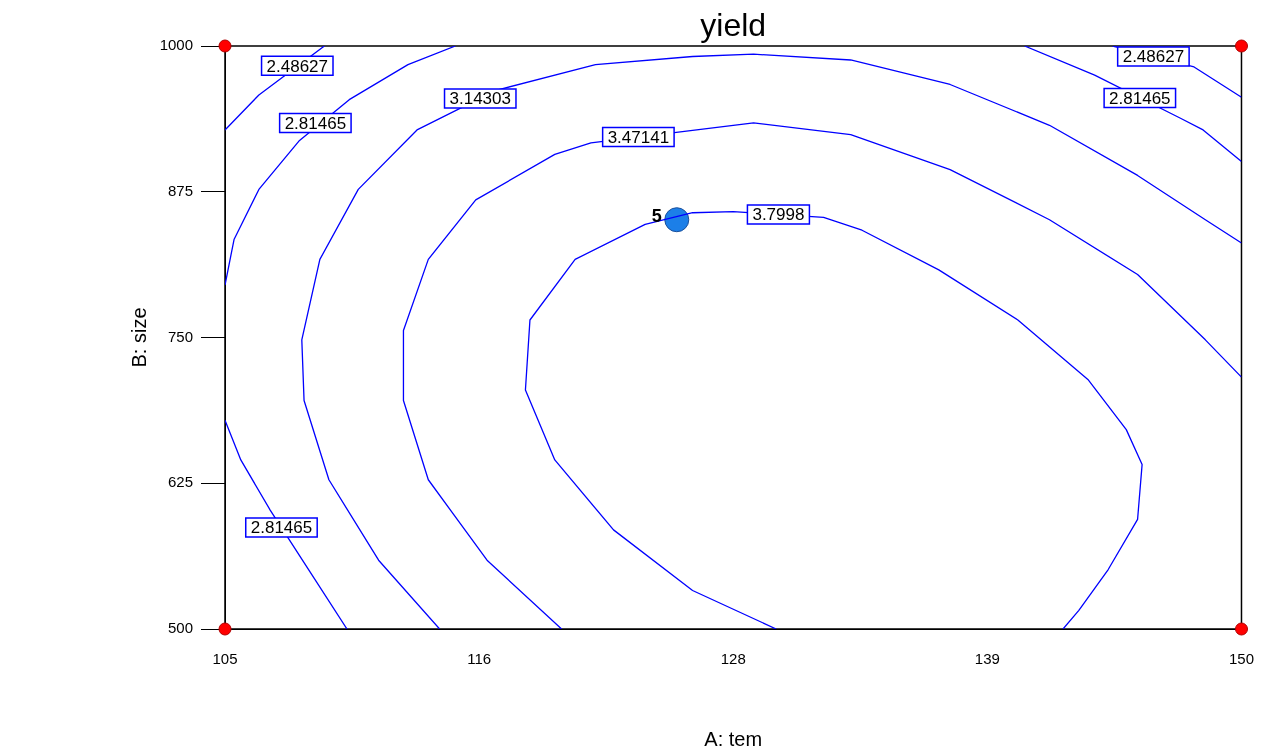 This screenshot has width=1276, height=750. I want to click on annotation: 3.47141, so click(638, 137).